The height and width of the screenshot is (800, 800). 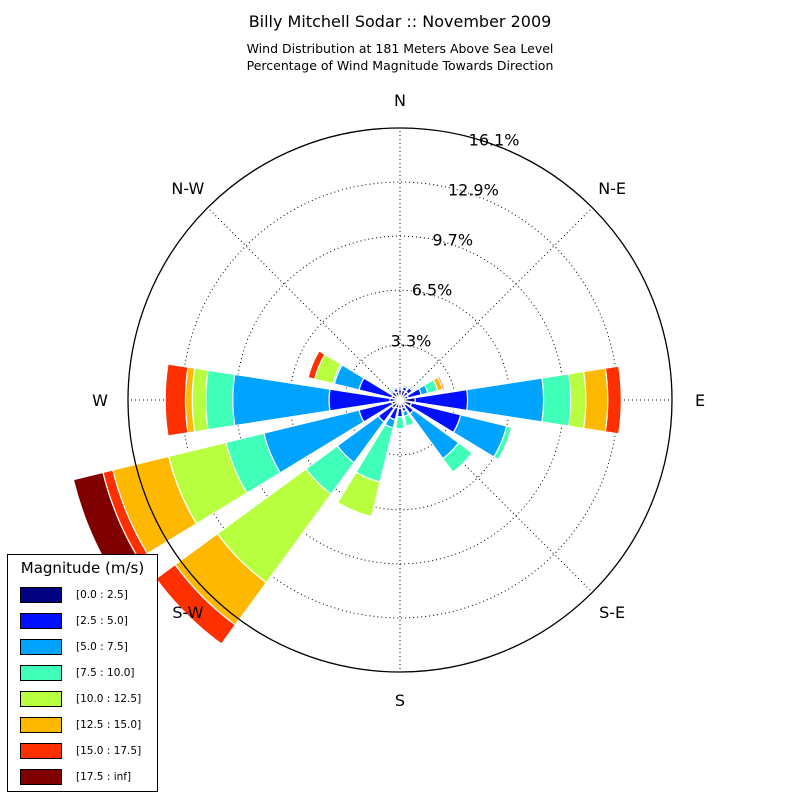 What do you see at coordinates (700, 400) in the screenshot?
I see `direction-label: E` at bounding box center [700, 400].